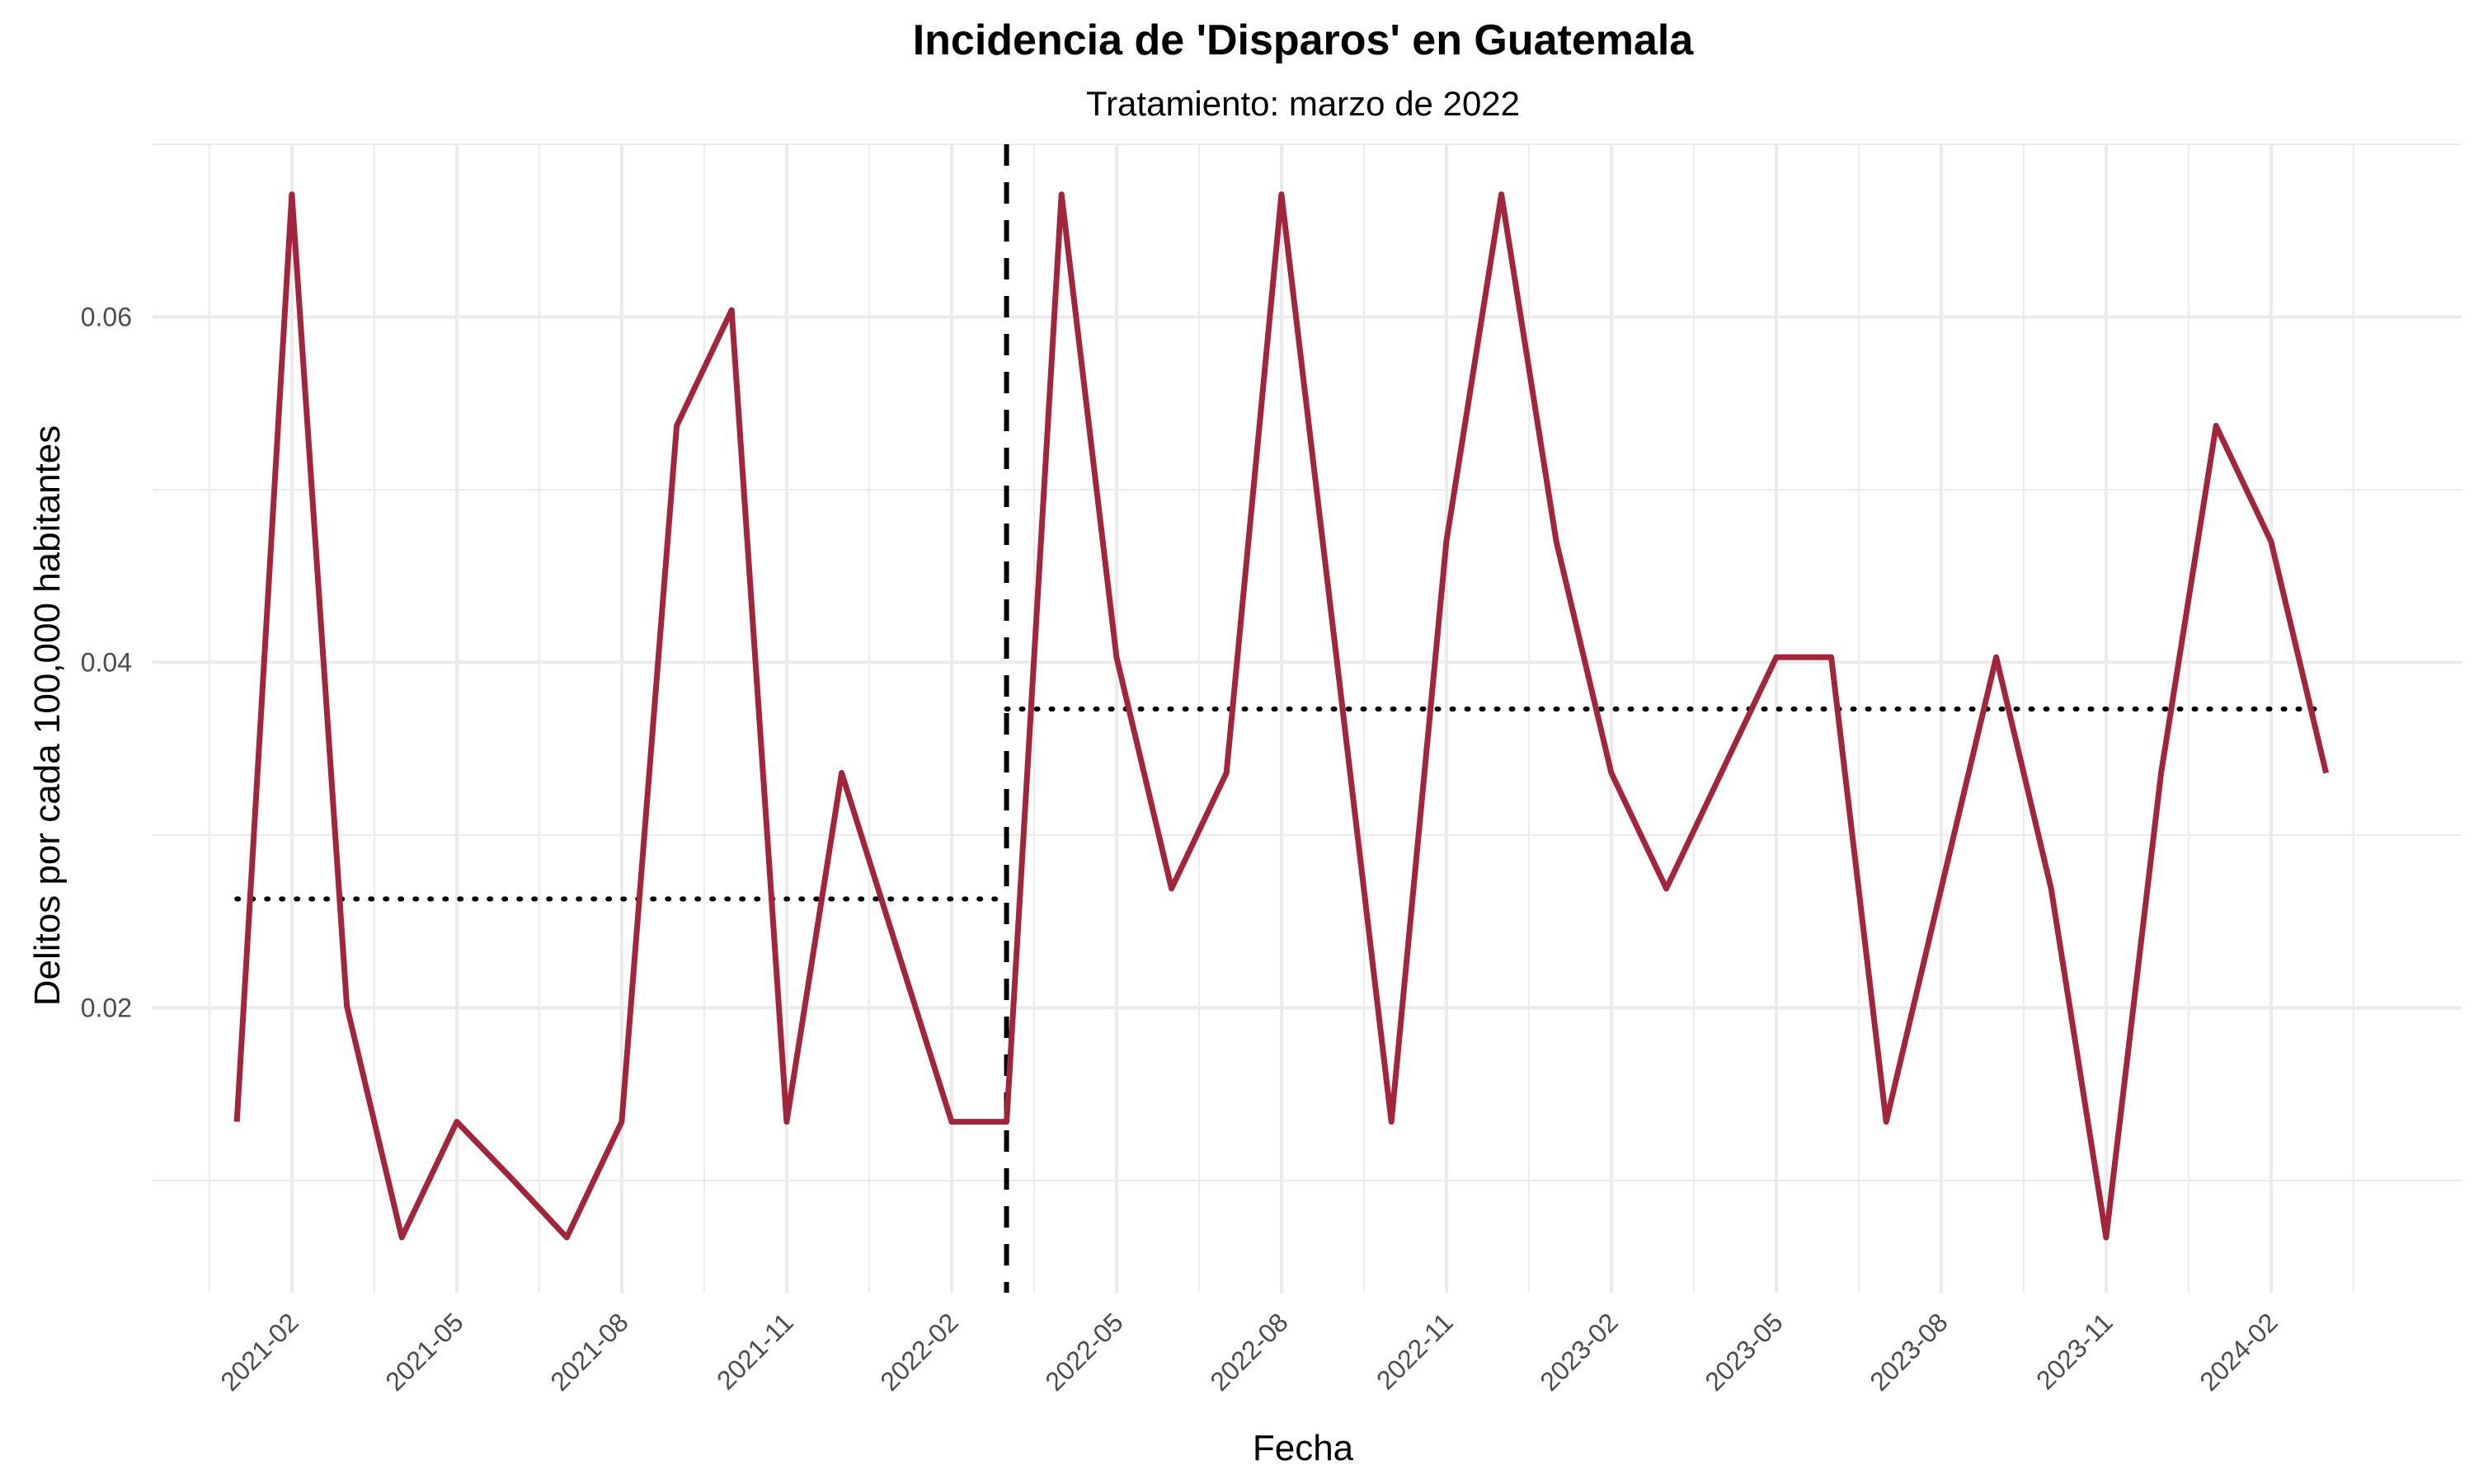 The width and height of the screenshot is (2474, 1484). What do you see at coordinates (106, 316) in the screenshot?
I see `y-tick-label: 0.06` at bounding box center [106, 316].